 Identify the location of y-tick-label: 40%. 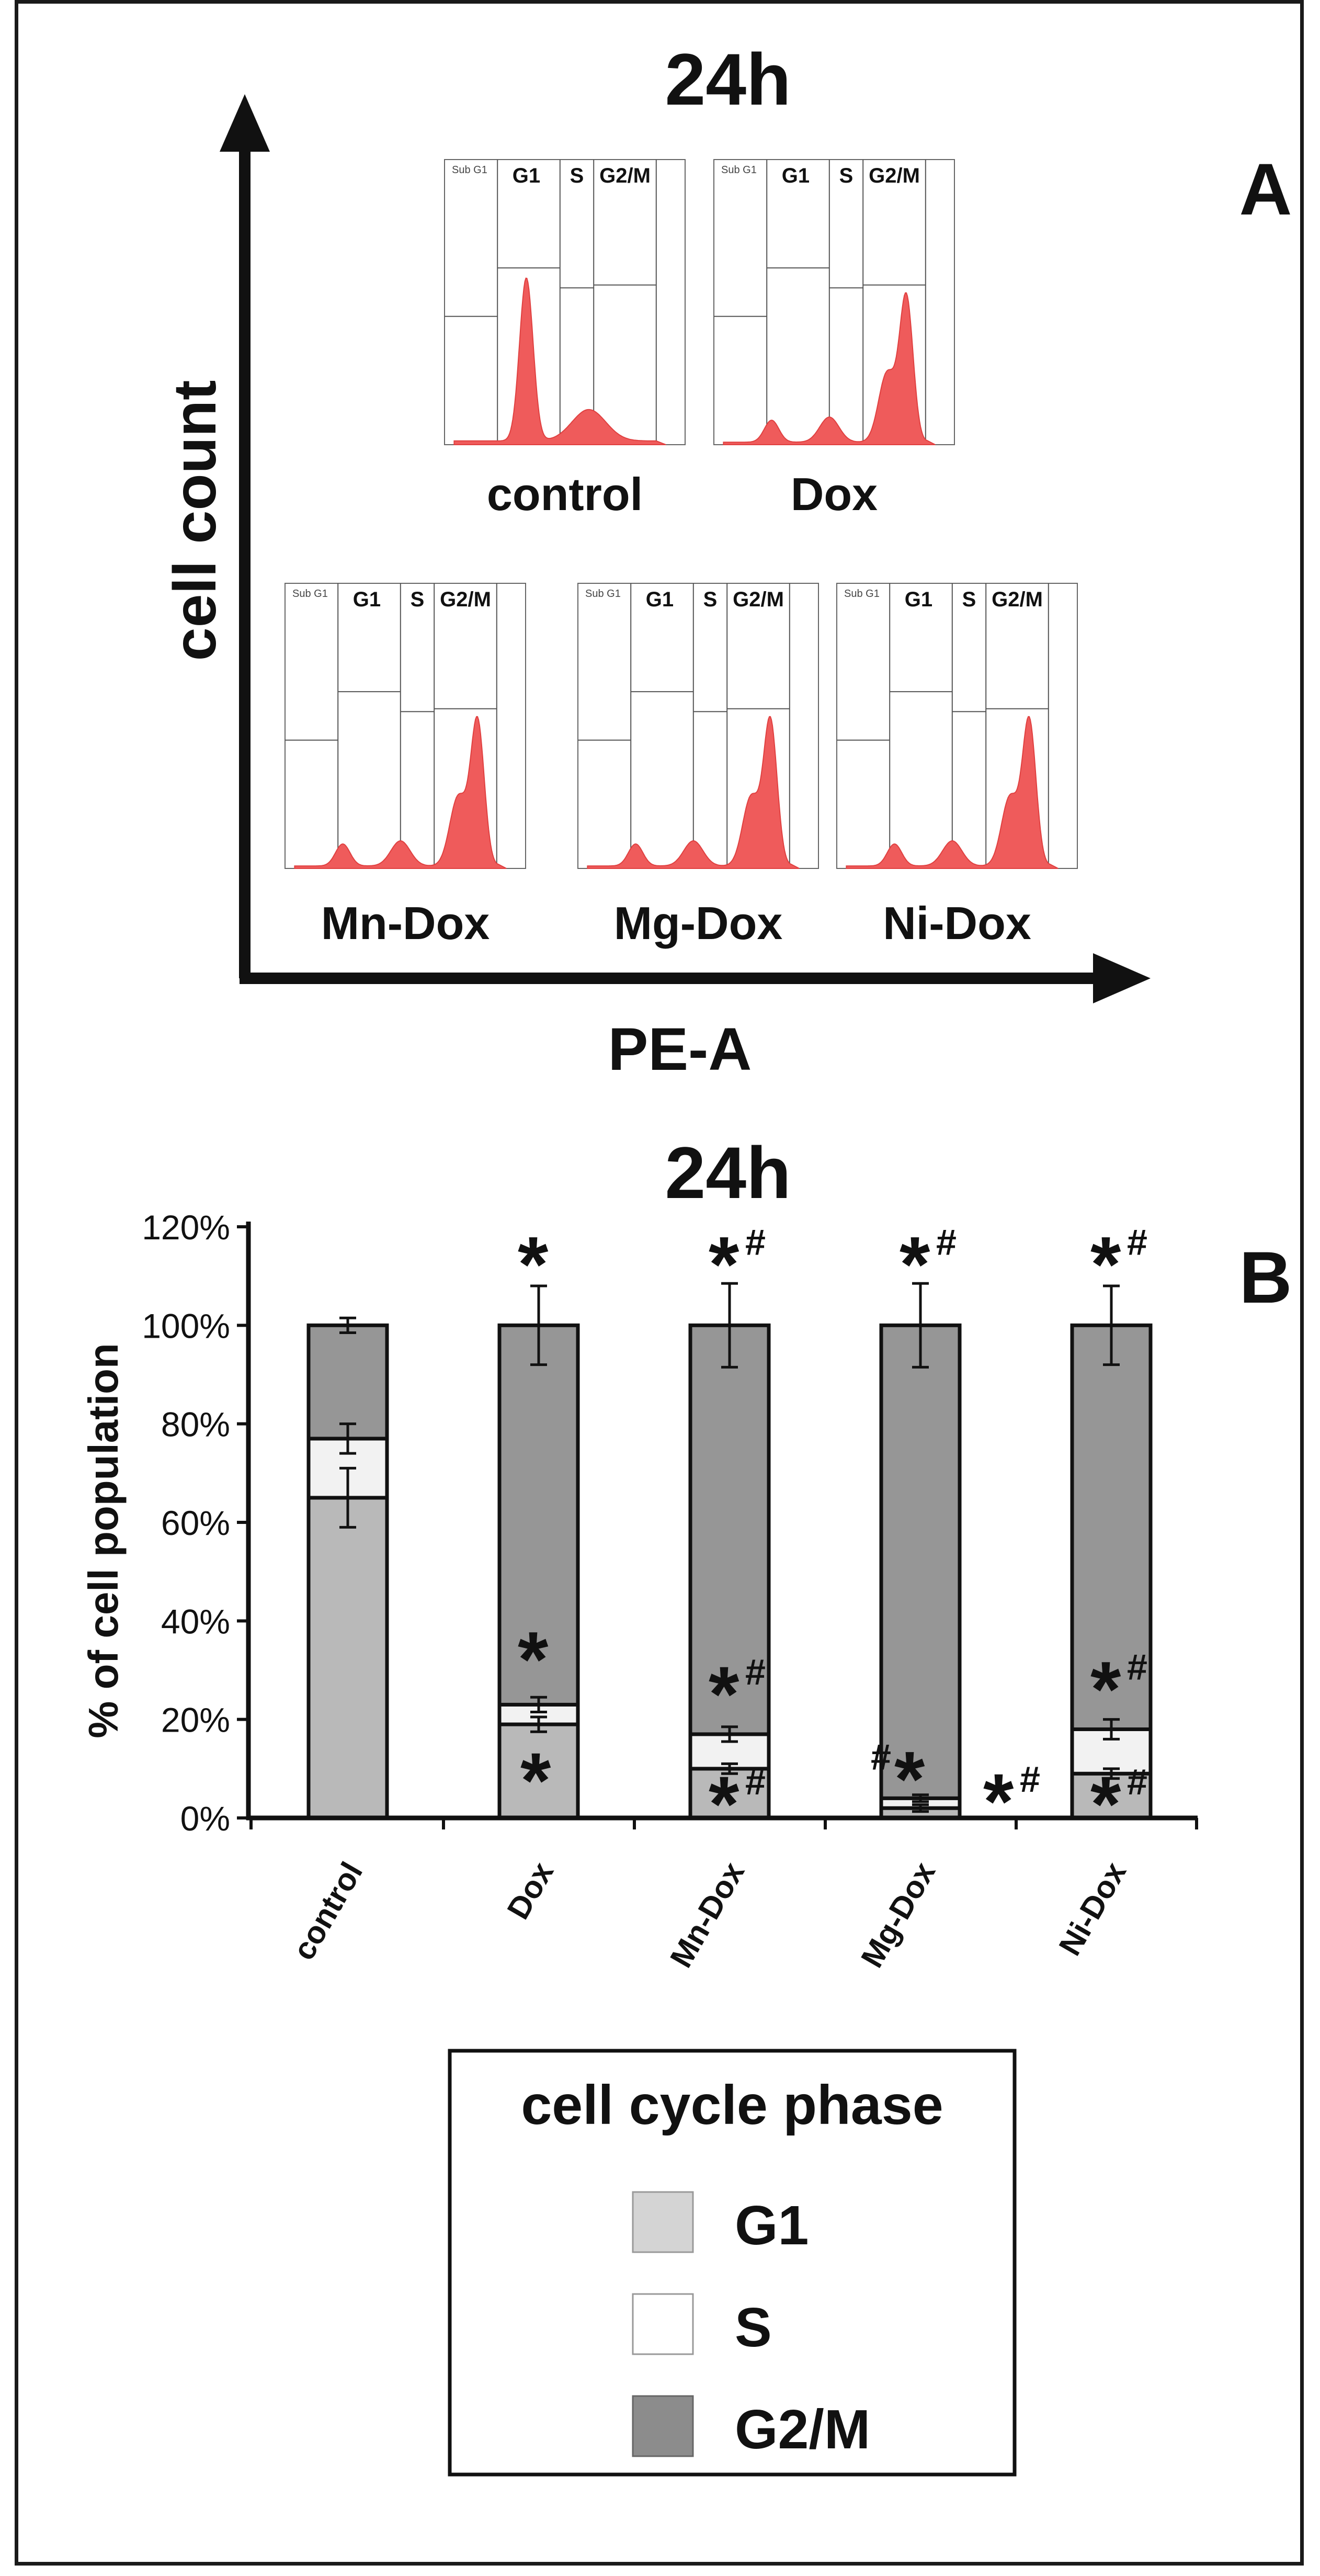
(195, 1622).